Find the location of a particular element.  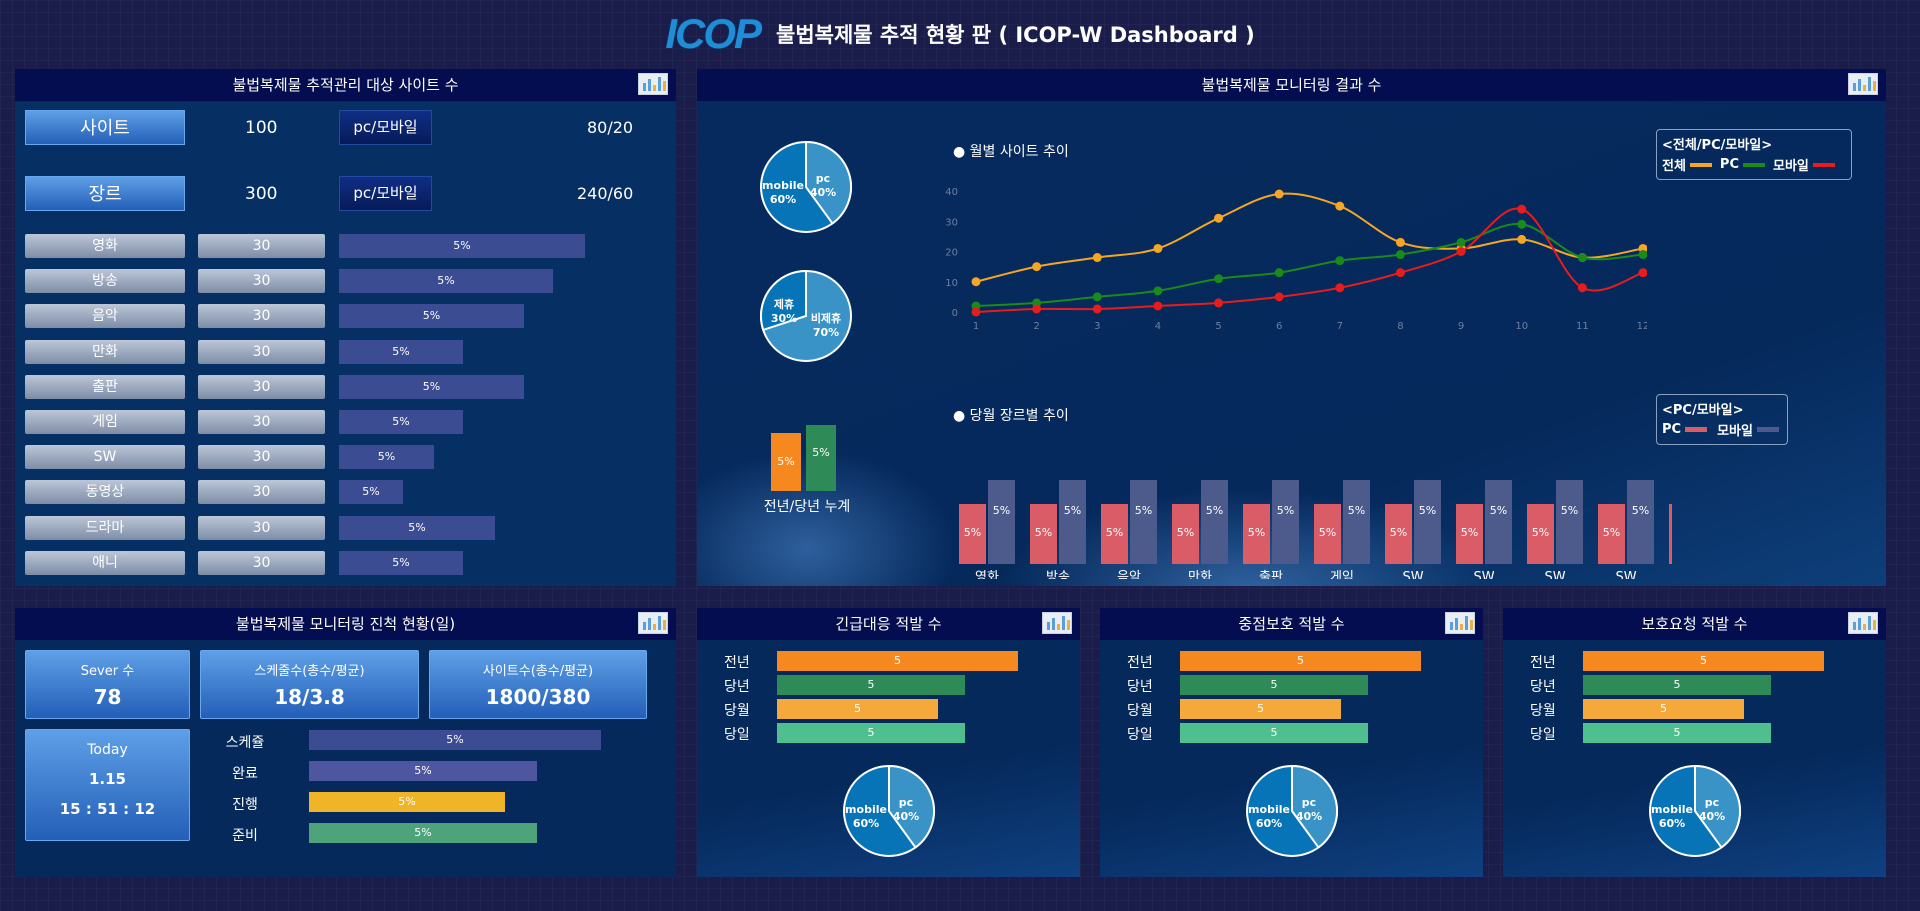

legend-total-label: 전체 is located at coordinates (1674, 166).